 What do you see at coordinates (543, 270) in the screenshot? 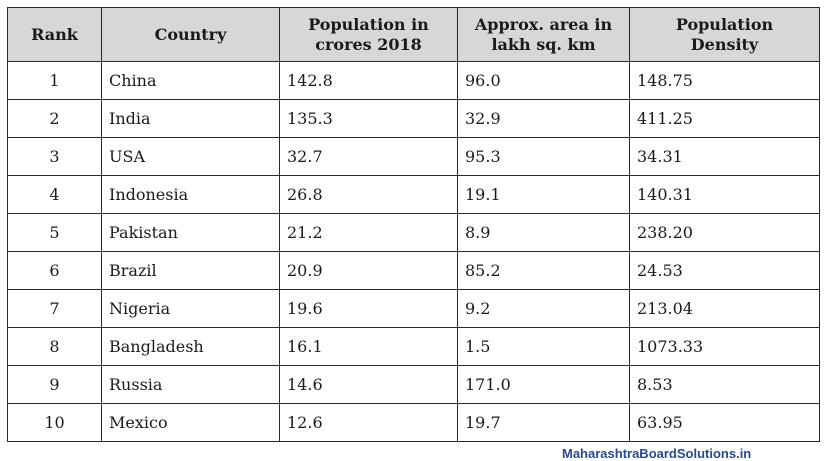
I see `cell-area: 85.2` at bounding box center [543, 270].